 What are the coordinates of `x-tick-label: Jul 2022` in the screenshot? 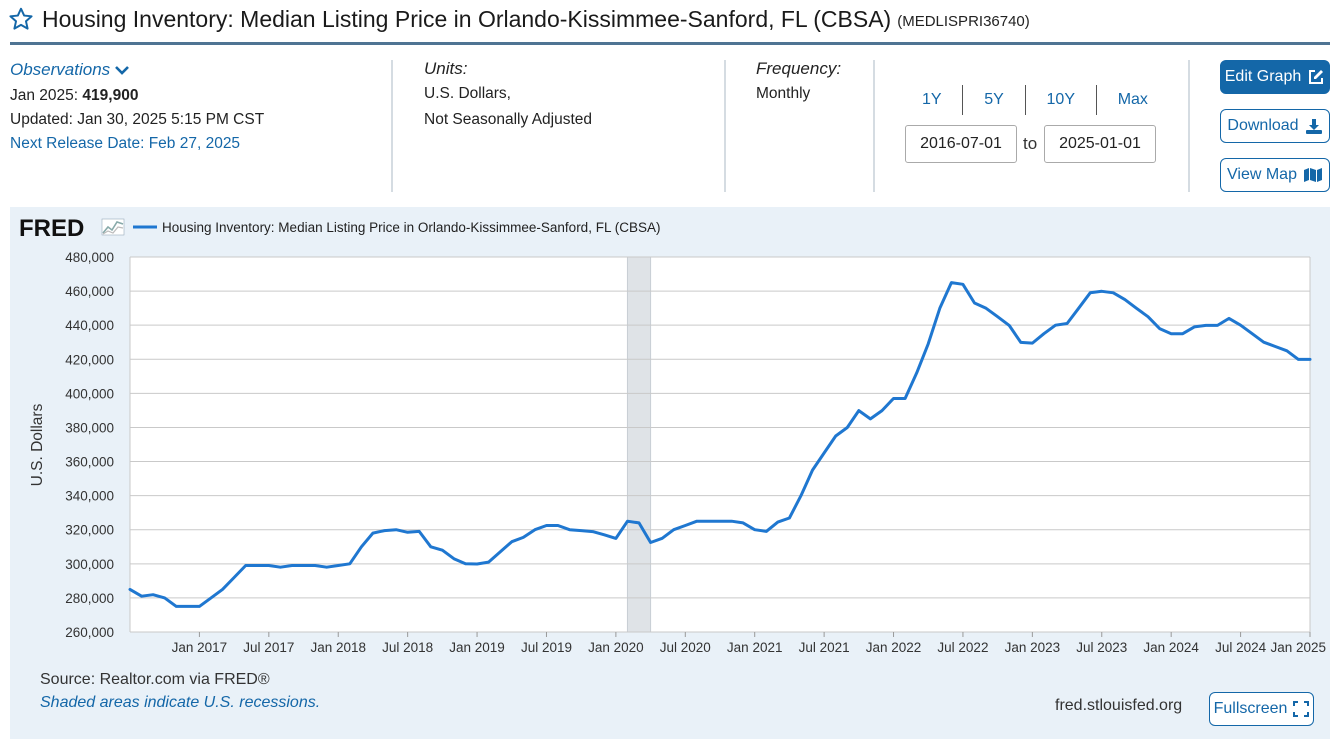 It's located at (962, 647).